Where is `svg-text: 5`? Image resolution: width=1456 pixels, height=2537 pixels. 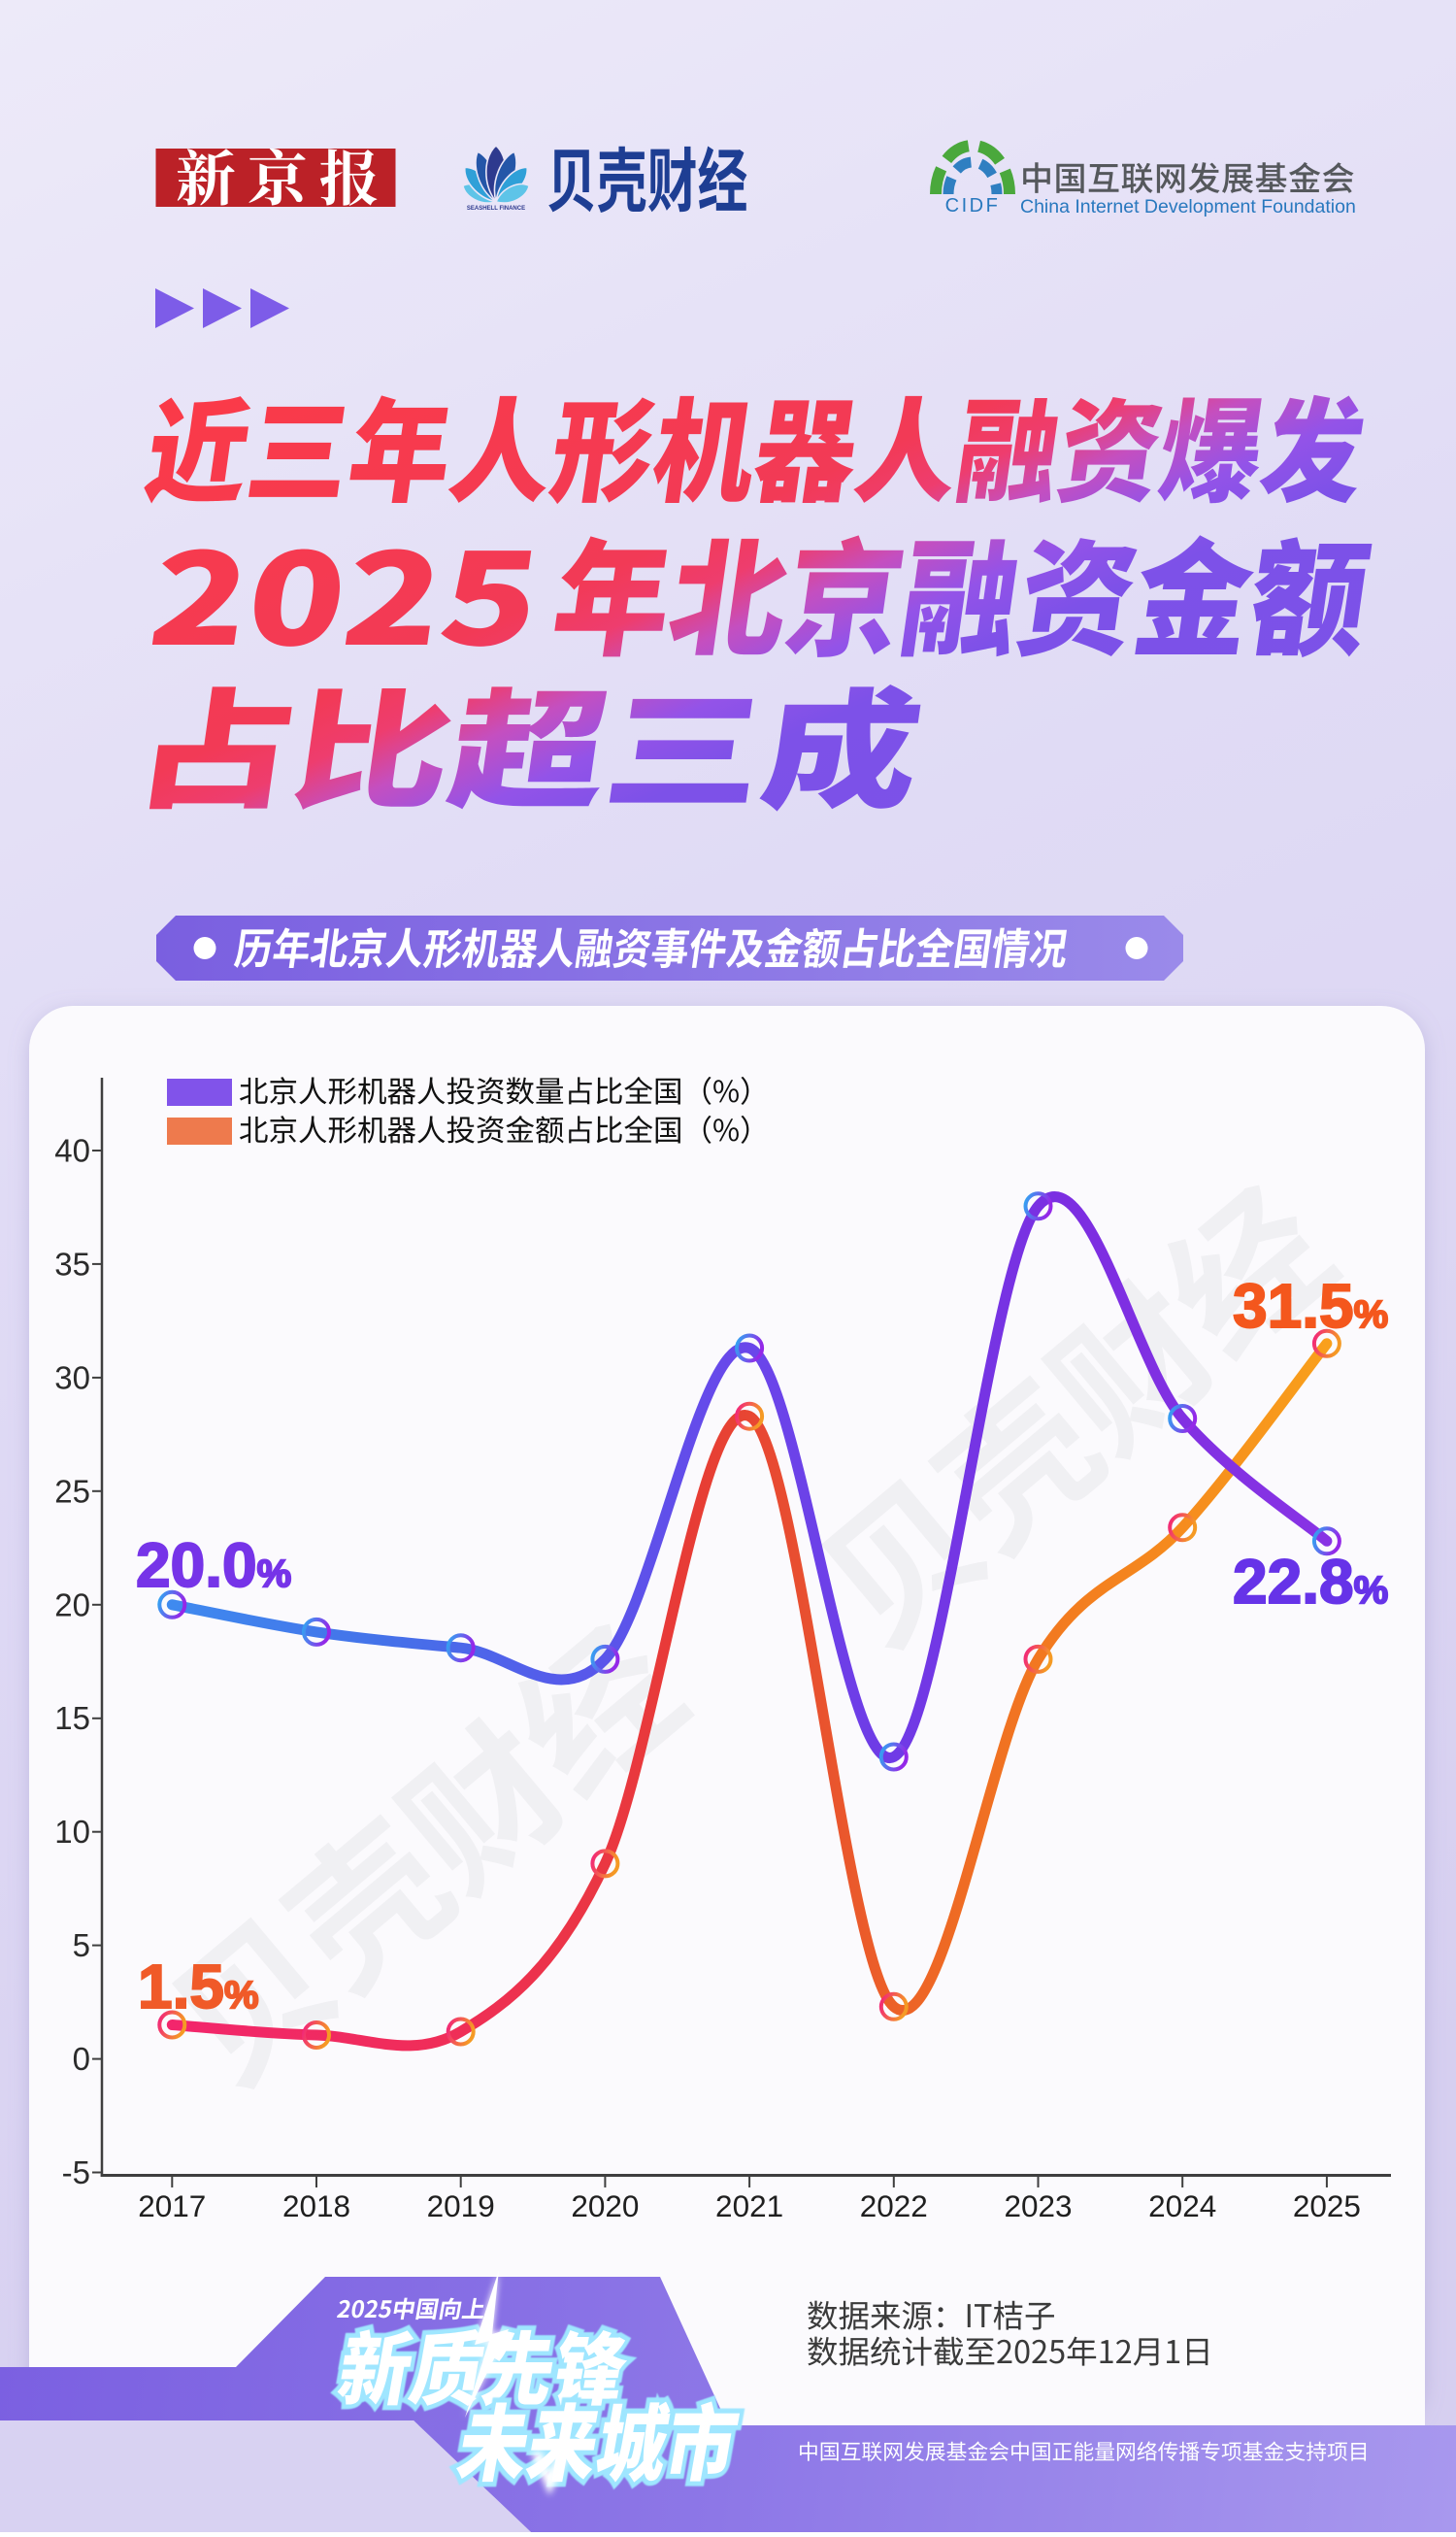
svg-text: 5 is located at coordinates (81, 1945).